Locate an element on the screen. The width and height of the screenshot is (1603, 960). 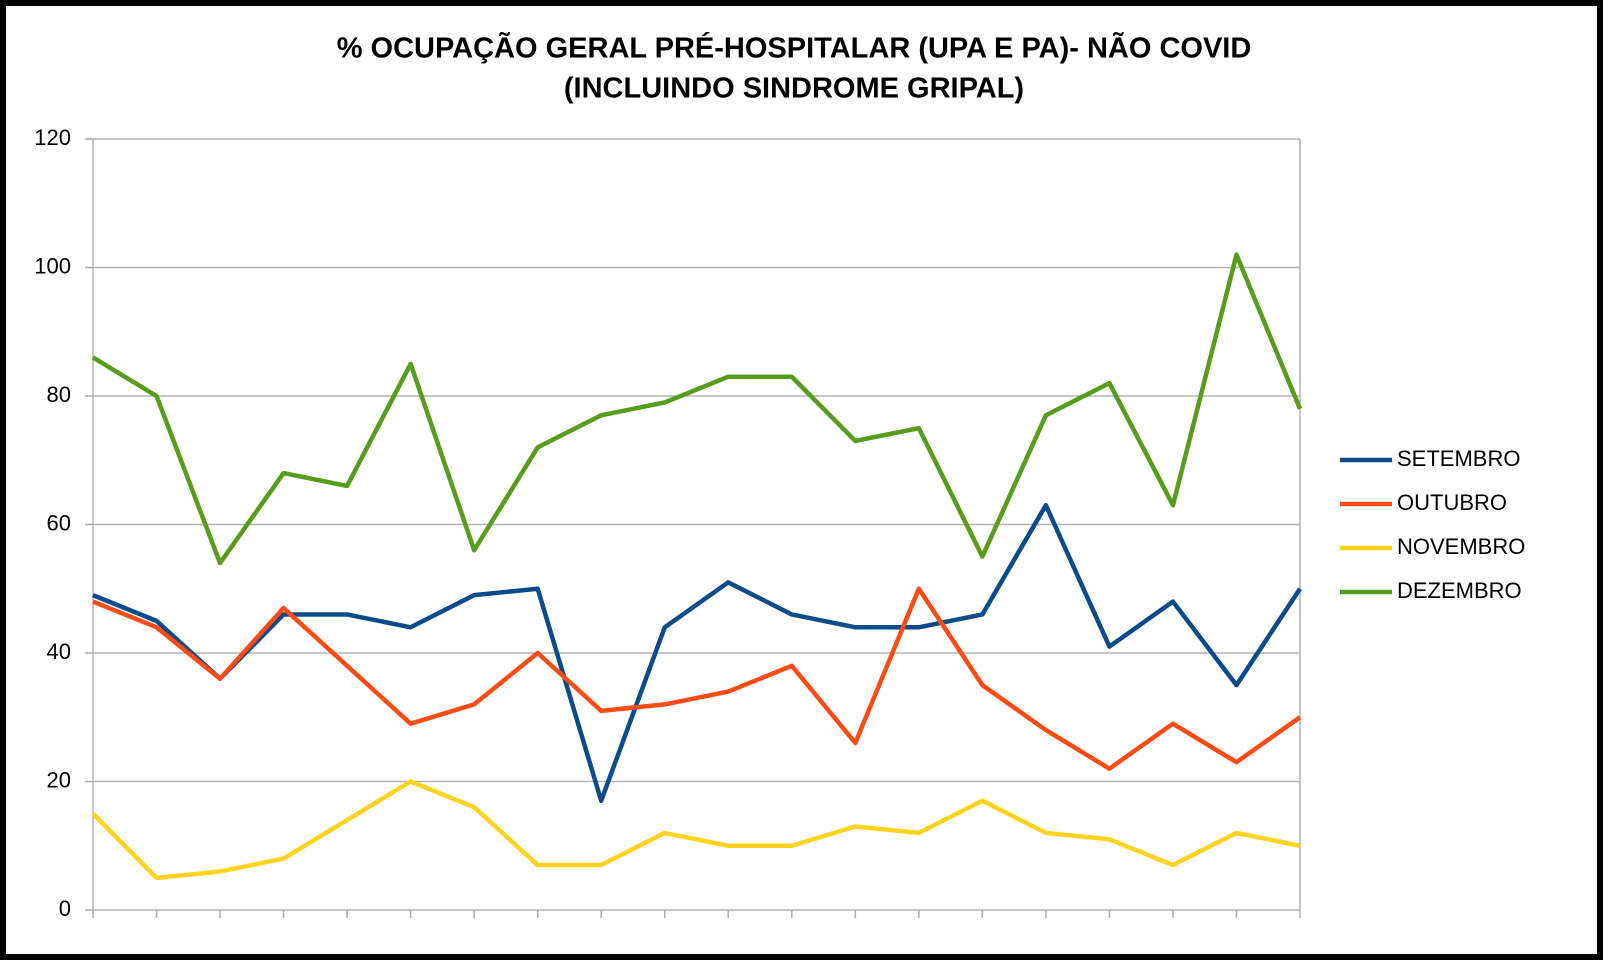
legend-label: SETEMBRO is located at coordinates (1458, 458).